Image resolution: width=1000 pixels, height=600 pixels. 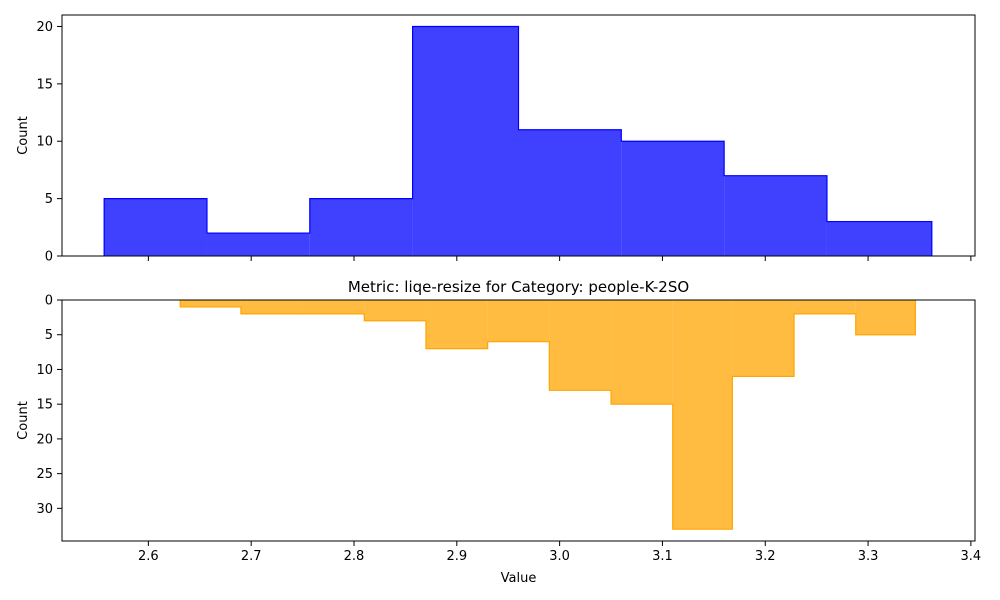 I want to click on bottom-x-tick-label: 3.2, so click(x=765, y=556).